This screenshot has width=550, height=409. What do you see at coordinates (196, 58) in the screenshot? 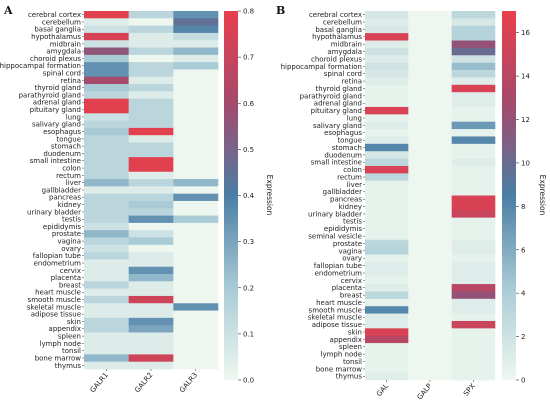
I see `cell-choroid-plexus-galr3` at bounding box center [196, 58].